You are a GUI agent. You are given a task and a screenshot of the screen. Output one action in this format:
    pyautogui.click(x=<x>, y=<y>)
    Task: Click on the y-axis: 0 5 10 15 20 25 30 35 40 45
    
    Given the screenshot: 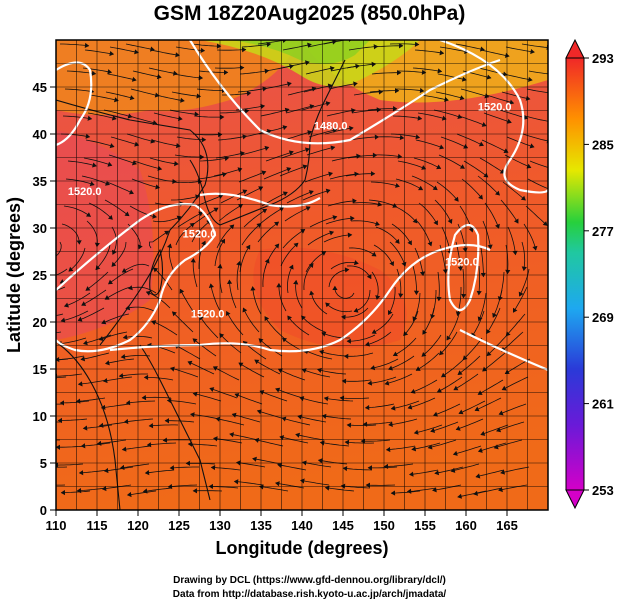 What is the action you would take?
    pyautogui.click(x=44, y=299)
    